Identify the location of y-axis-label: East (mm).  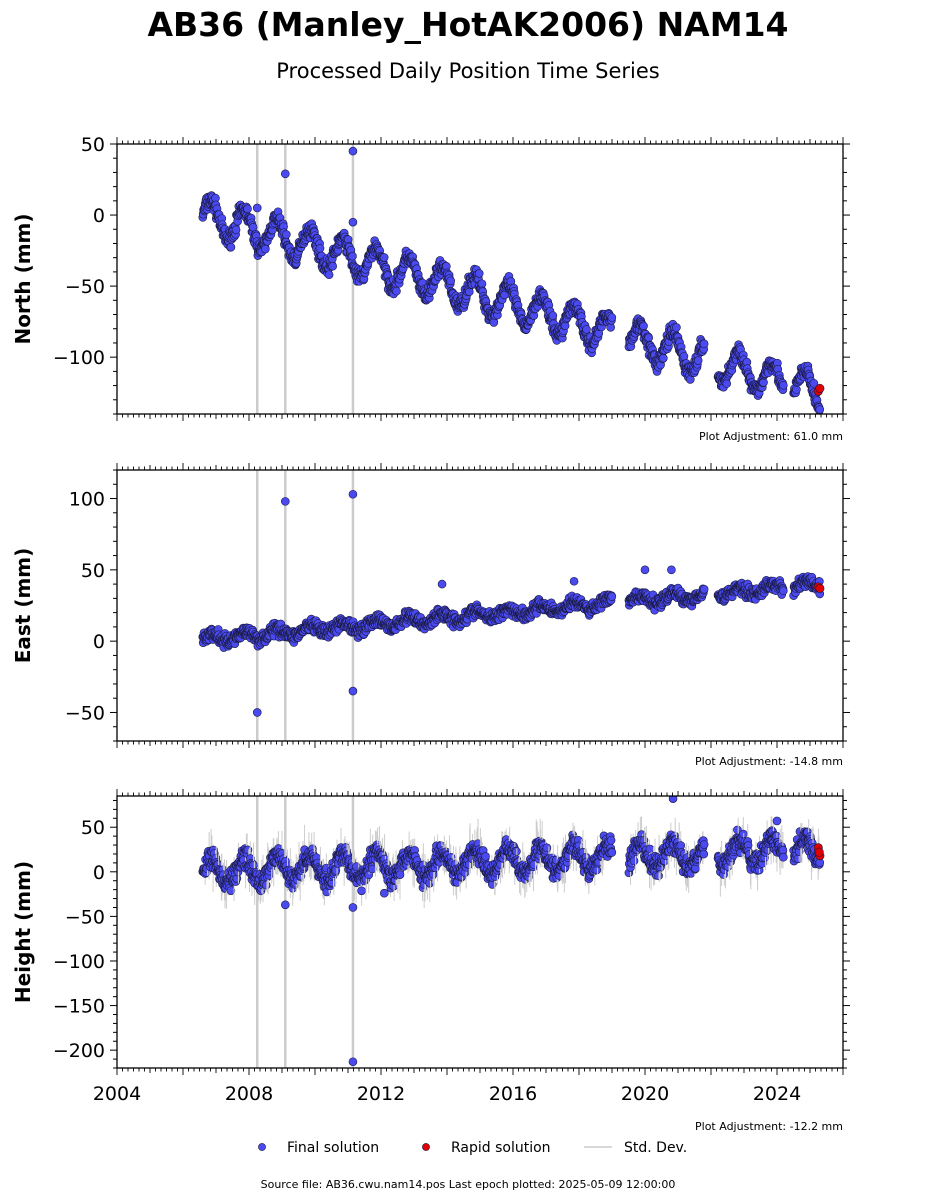
(23, 606).